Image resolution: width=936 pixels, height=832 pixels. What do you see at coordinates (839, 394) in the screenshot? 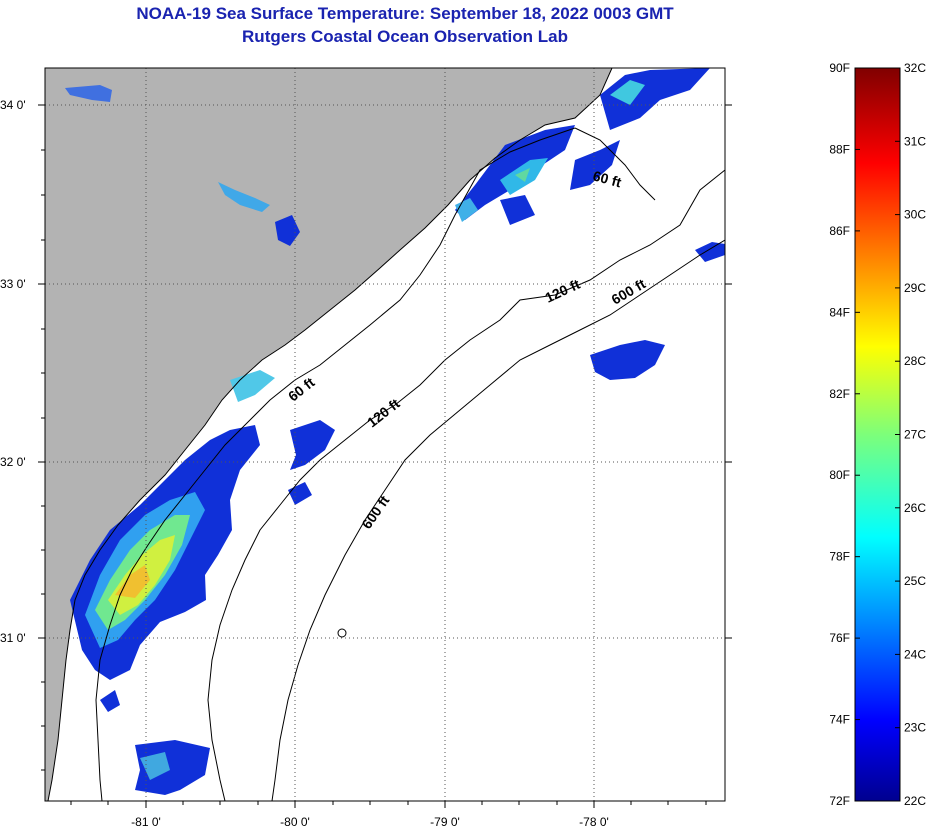
I see `colorbar-f-label: 82F` at bounding box center [839, 394].